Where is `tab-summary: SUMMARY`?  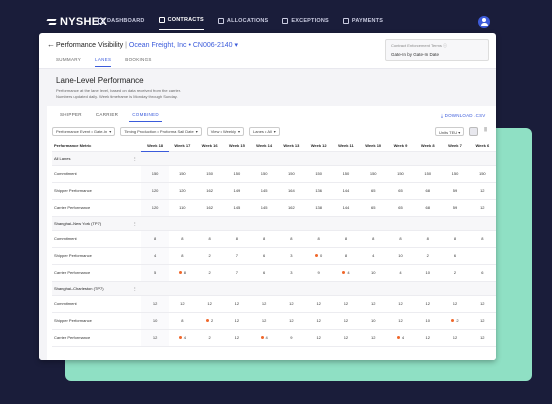 tab-summary: SUMMARY is located at coordinates (69, 59).